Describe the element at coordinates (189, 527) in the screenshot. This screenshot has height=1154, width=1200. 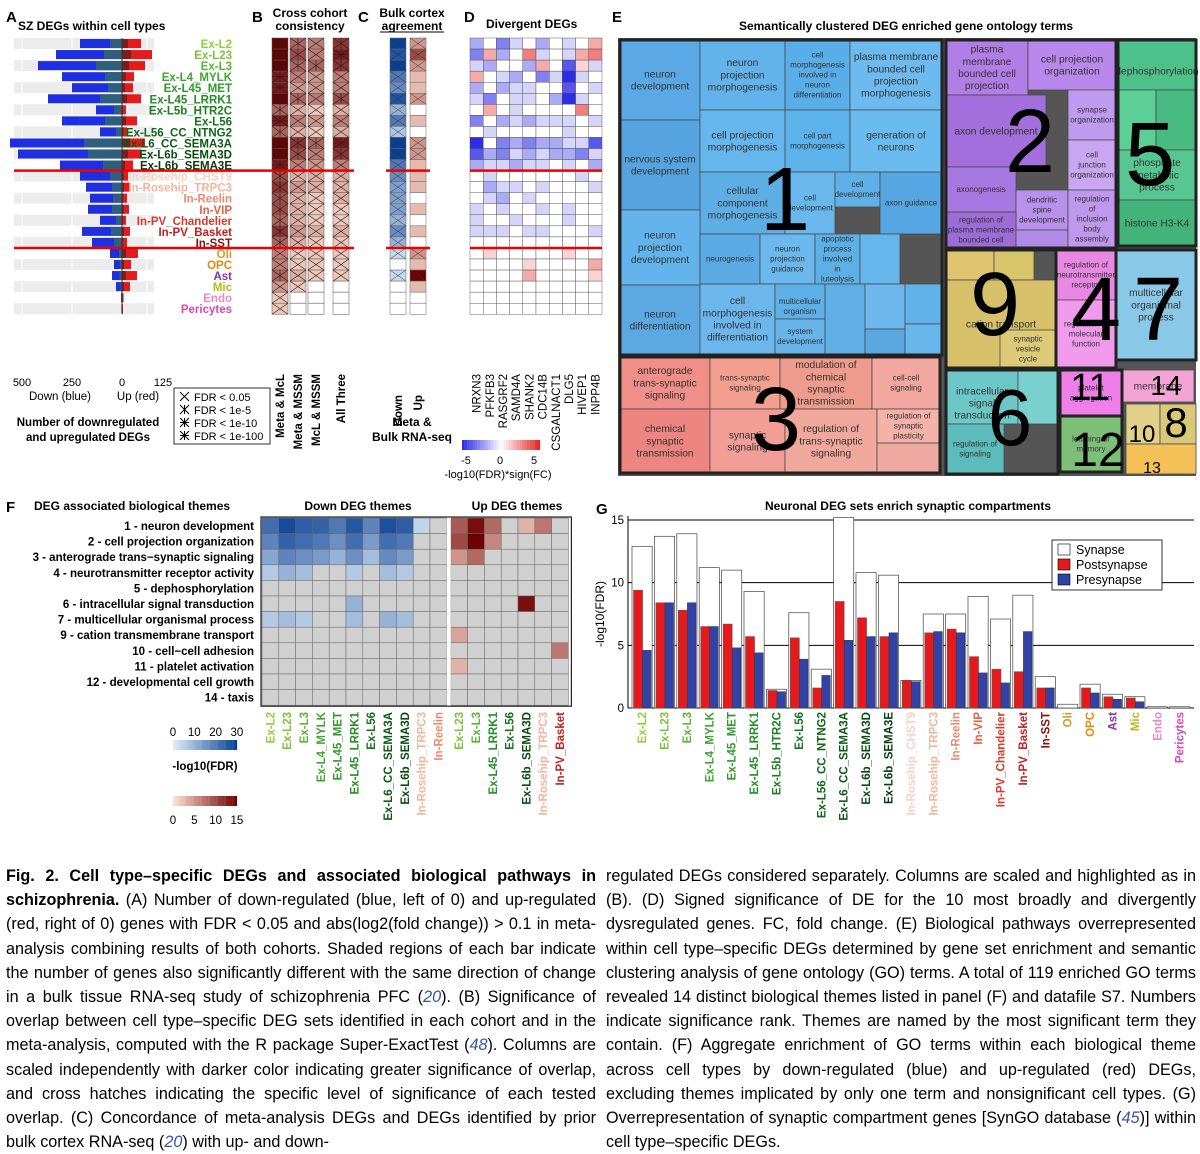
I see `theme-label: 1 - neuron development` at that location.